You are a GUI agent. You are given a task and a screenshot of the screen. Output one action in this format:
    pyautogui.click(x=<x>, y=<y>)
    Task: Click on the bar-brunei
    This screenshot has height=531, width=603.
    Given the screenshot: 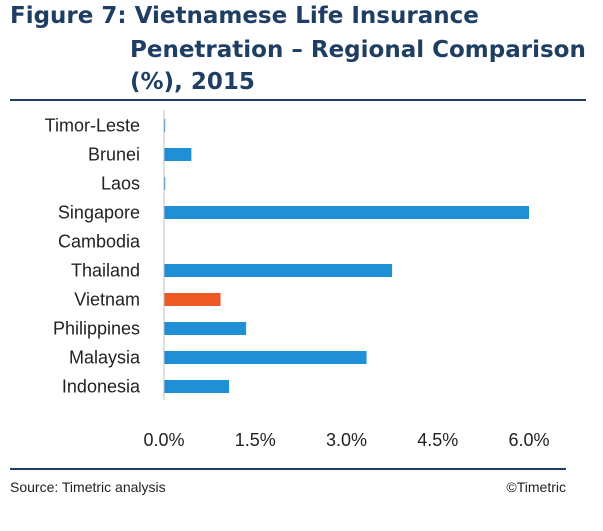 What is the action you would take?
    pyautogui.click(x=178, y=154)
    